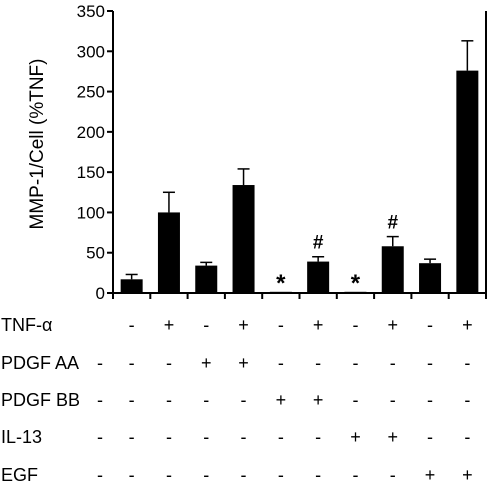 The image size is (496, 488). I want to click on significance-mark-7: *, so click(356, 283).